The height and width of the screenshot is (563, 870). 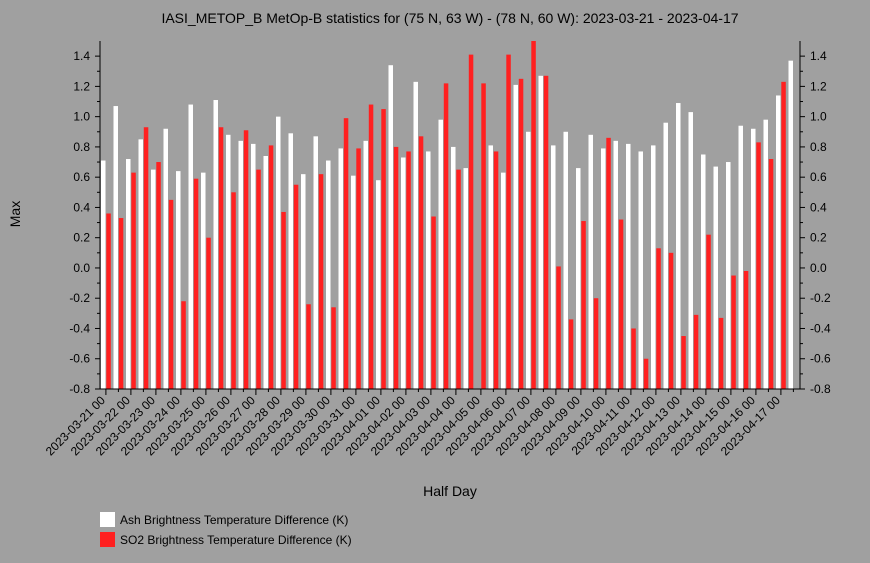 I want to click on y-tick-label-left: 1.4, so click(x=81, y=56).